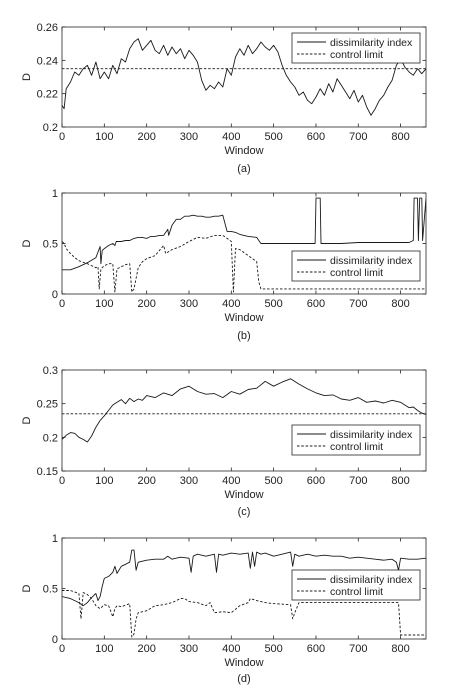 This screenshot has height=693, width=474. I want to click on y-tick-label: 0.15, so click(47, 472).